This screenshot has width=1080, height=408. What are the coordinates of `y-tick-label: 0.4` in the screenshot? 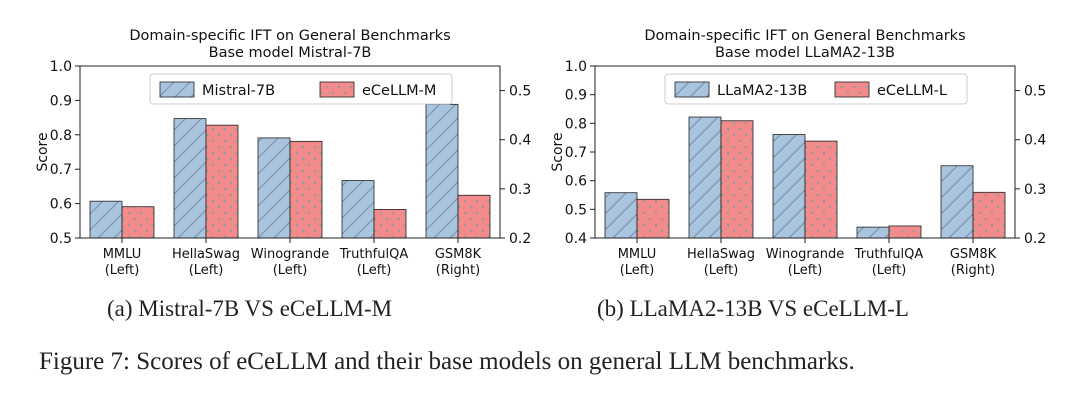 It's located at (576, 239).